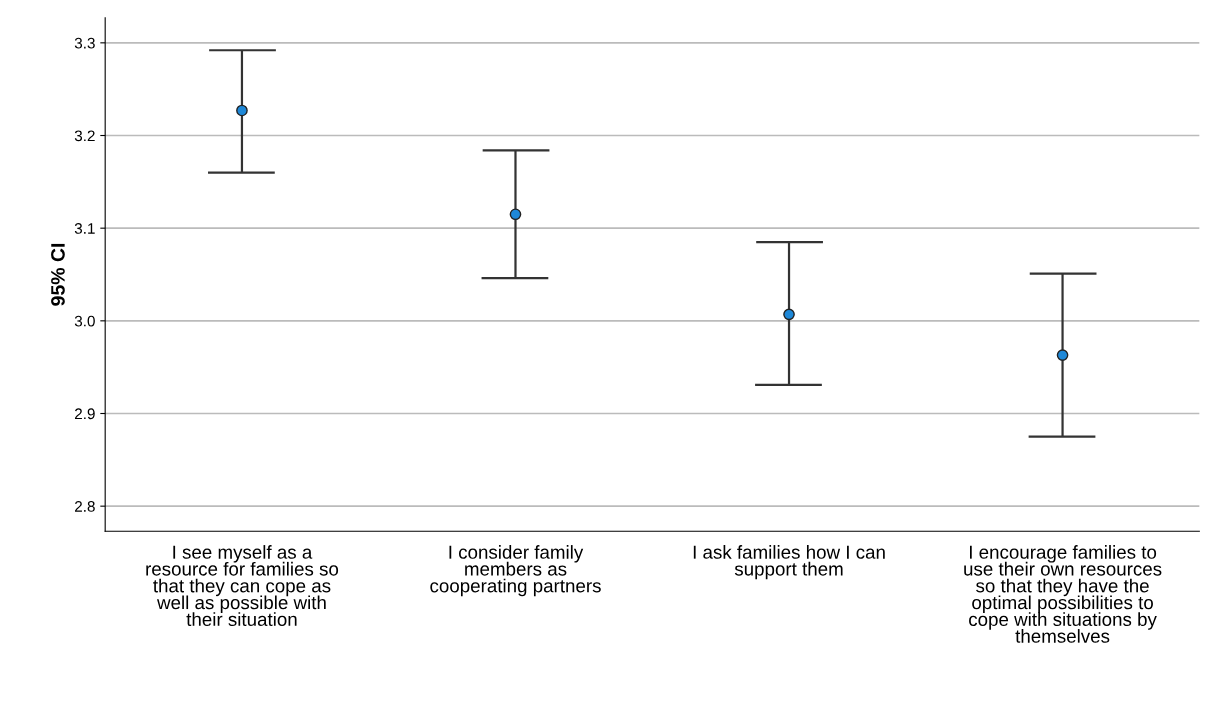  Describe the element at coordinates (84, 228) in the screenshot. I see `y-tick-label: 3.1` at that location.